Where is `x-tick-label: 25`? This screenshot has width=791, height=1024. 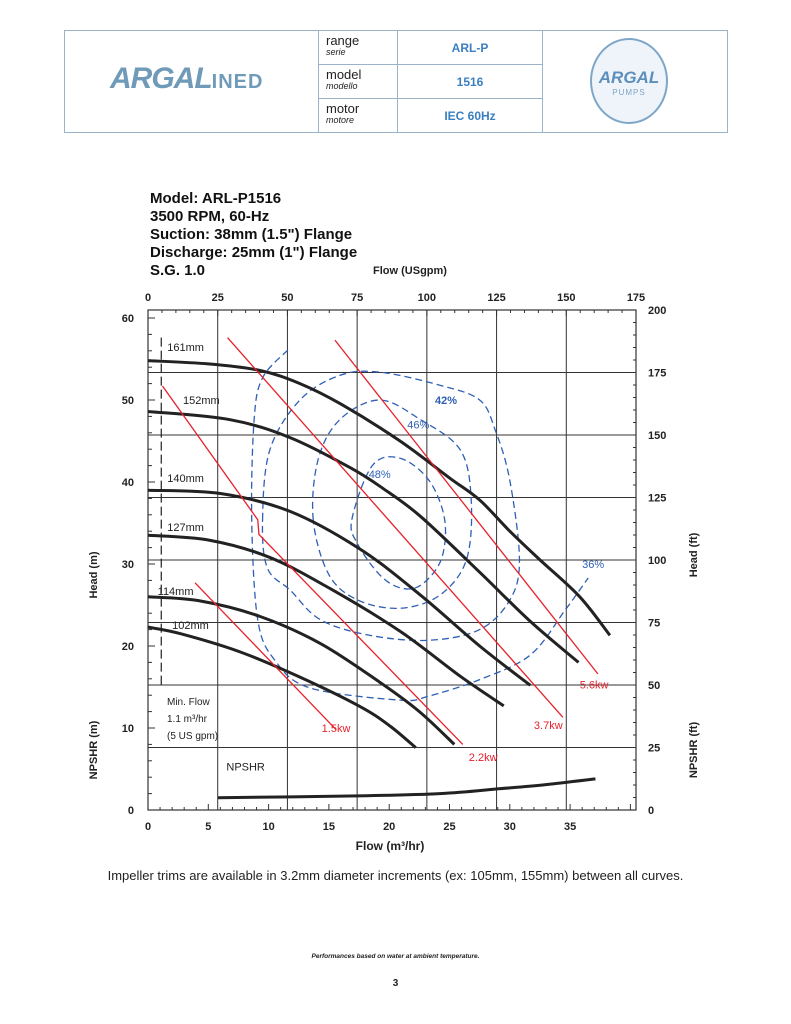 x-tick-label: 25 is located at coordinates (449, 827).